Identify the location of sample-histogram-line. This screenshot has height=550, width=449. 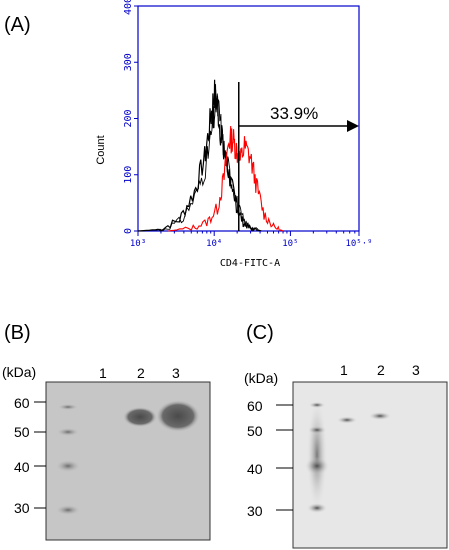
(226, 179).